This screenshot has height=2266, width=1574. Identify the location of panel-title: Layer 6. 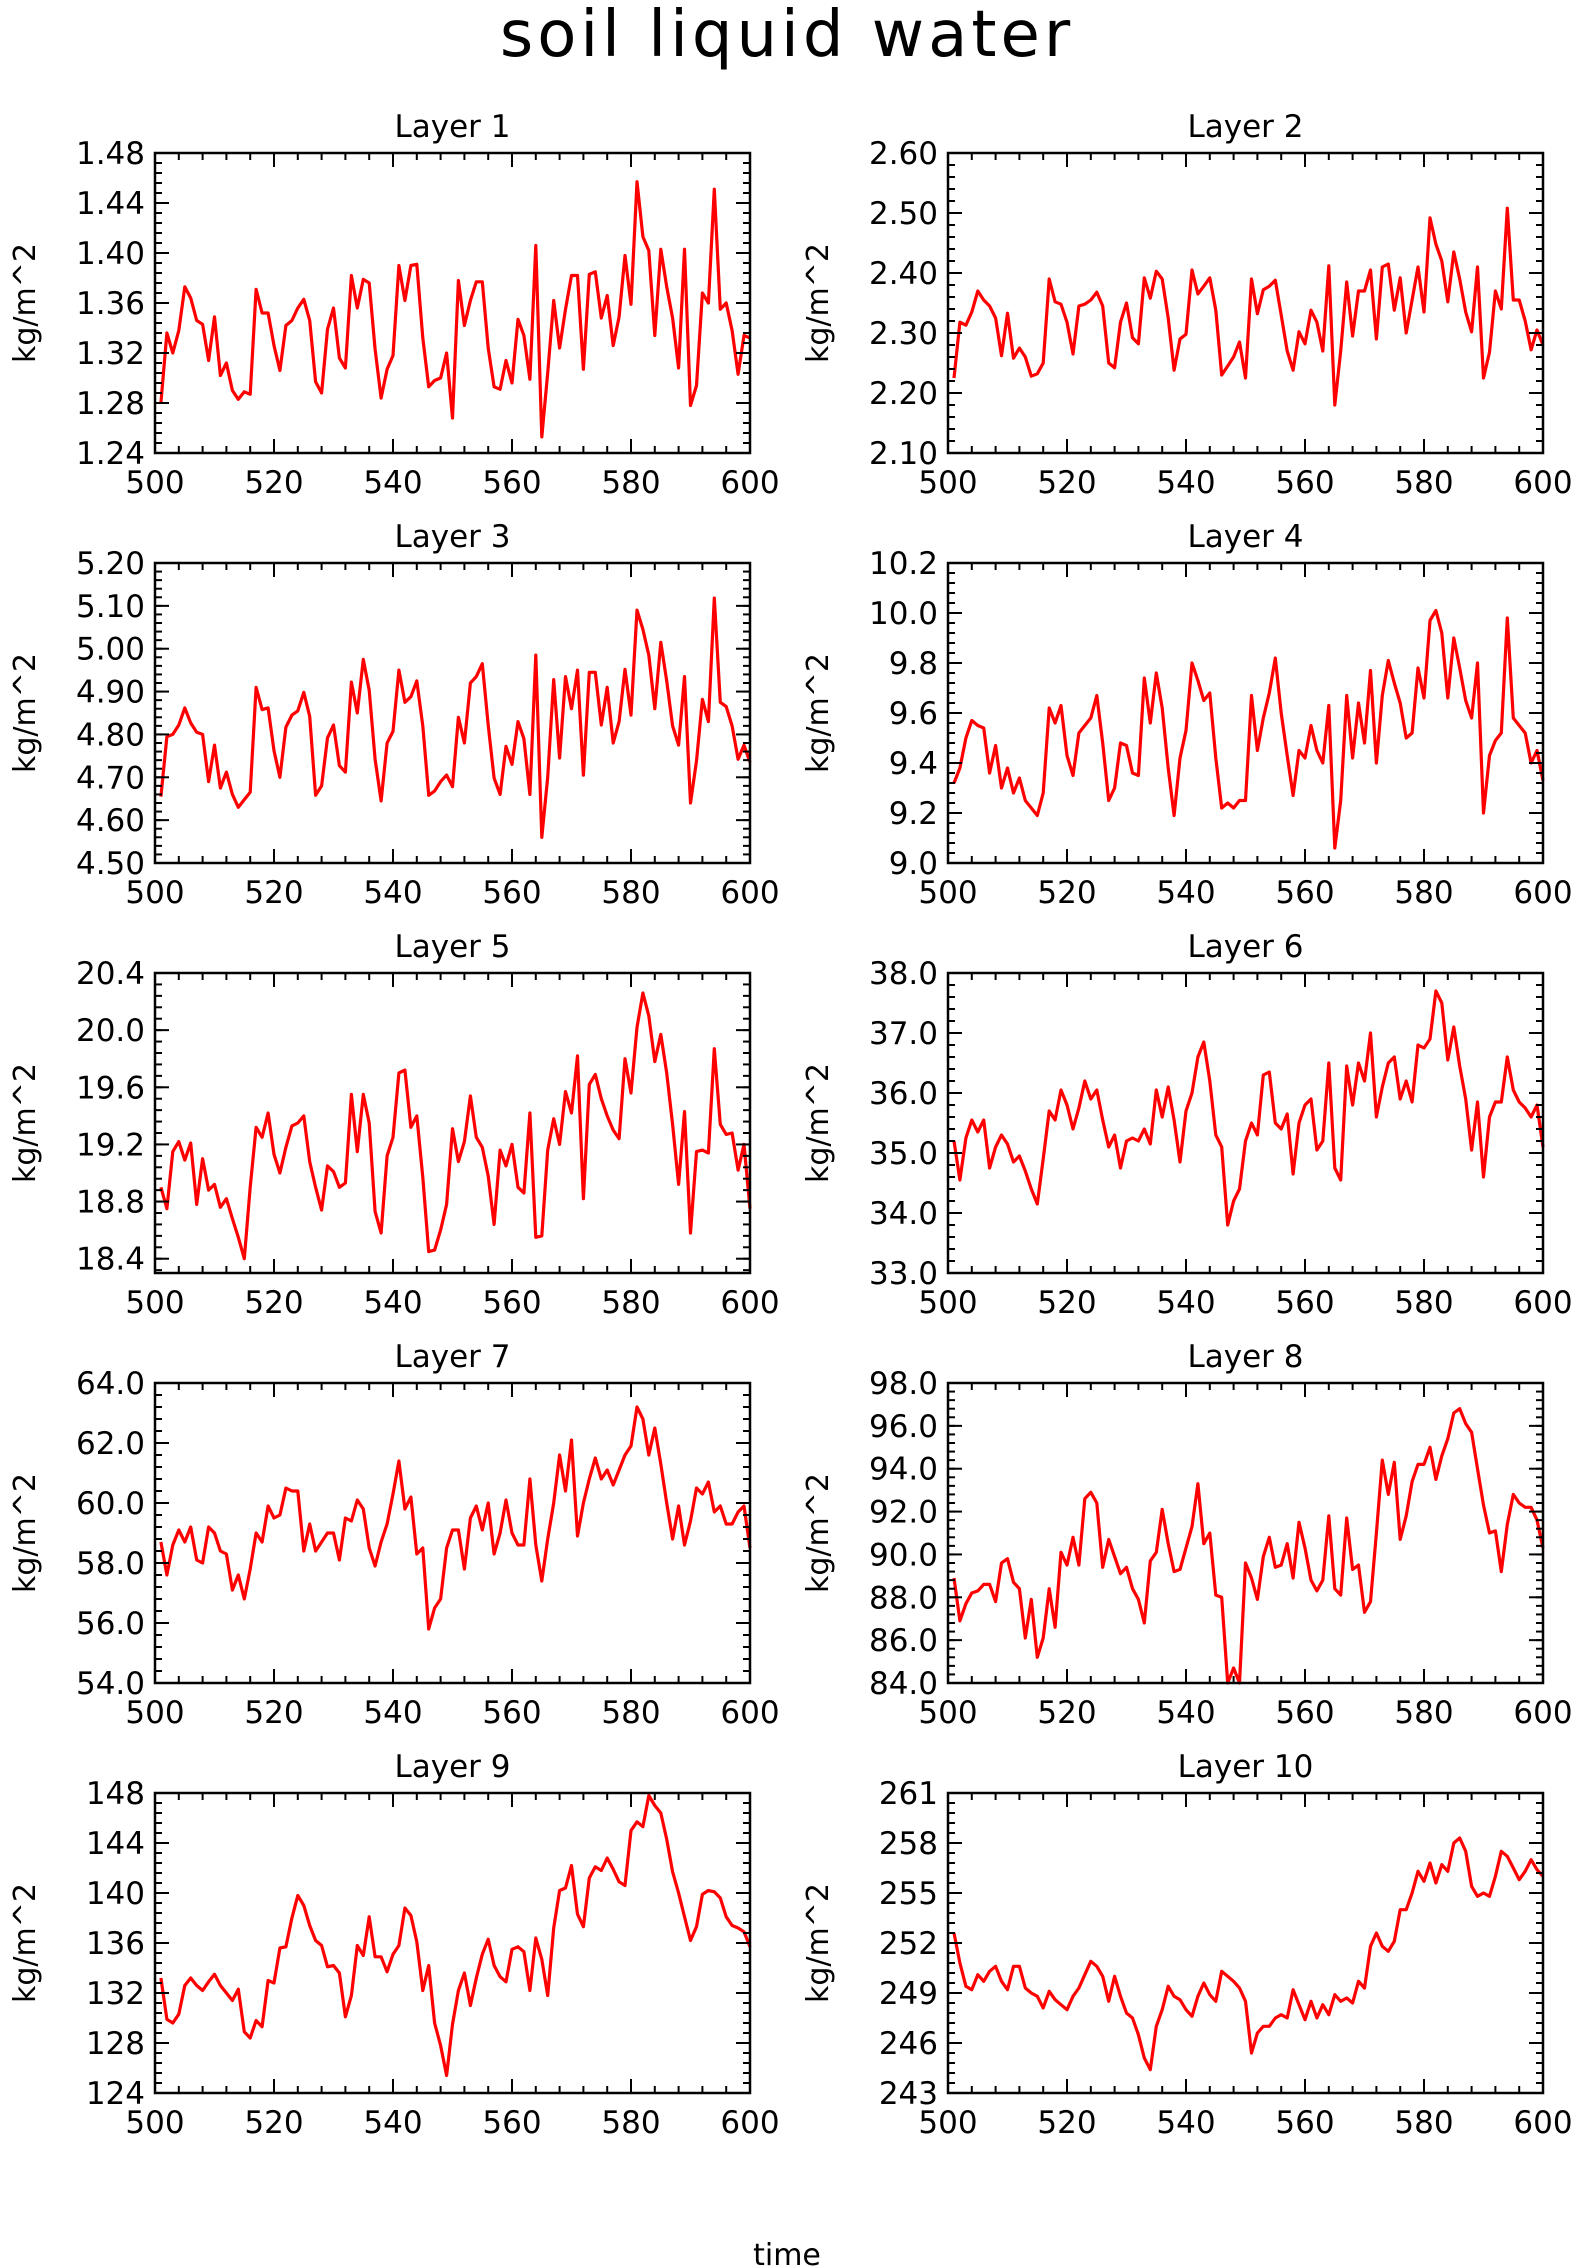
(1245, 947).